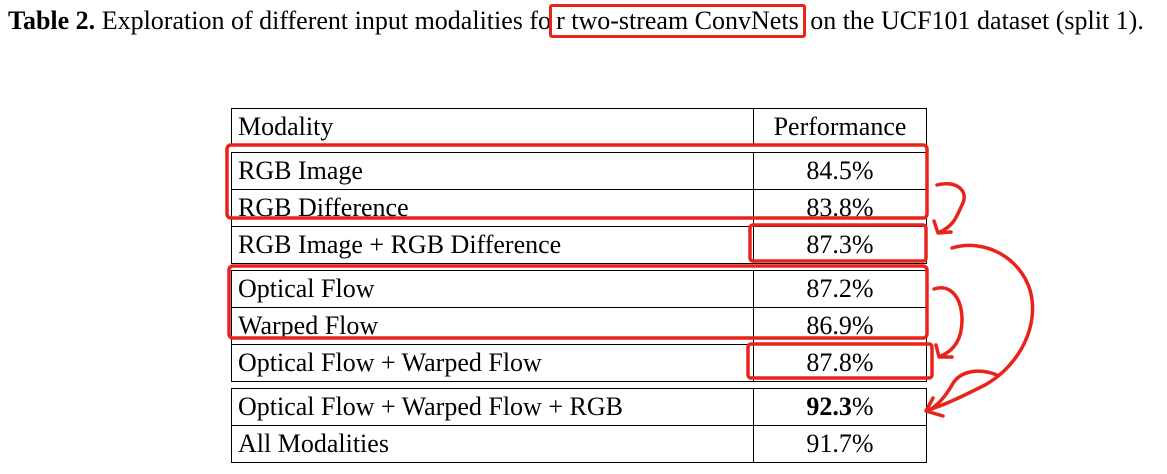  Describe the element at coordinates (948, 322) in the screenshot. I see `arrow-flow-merge` at that location.